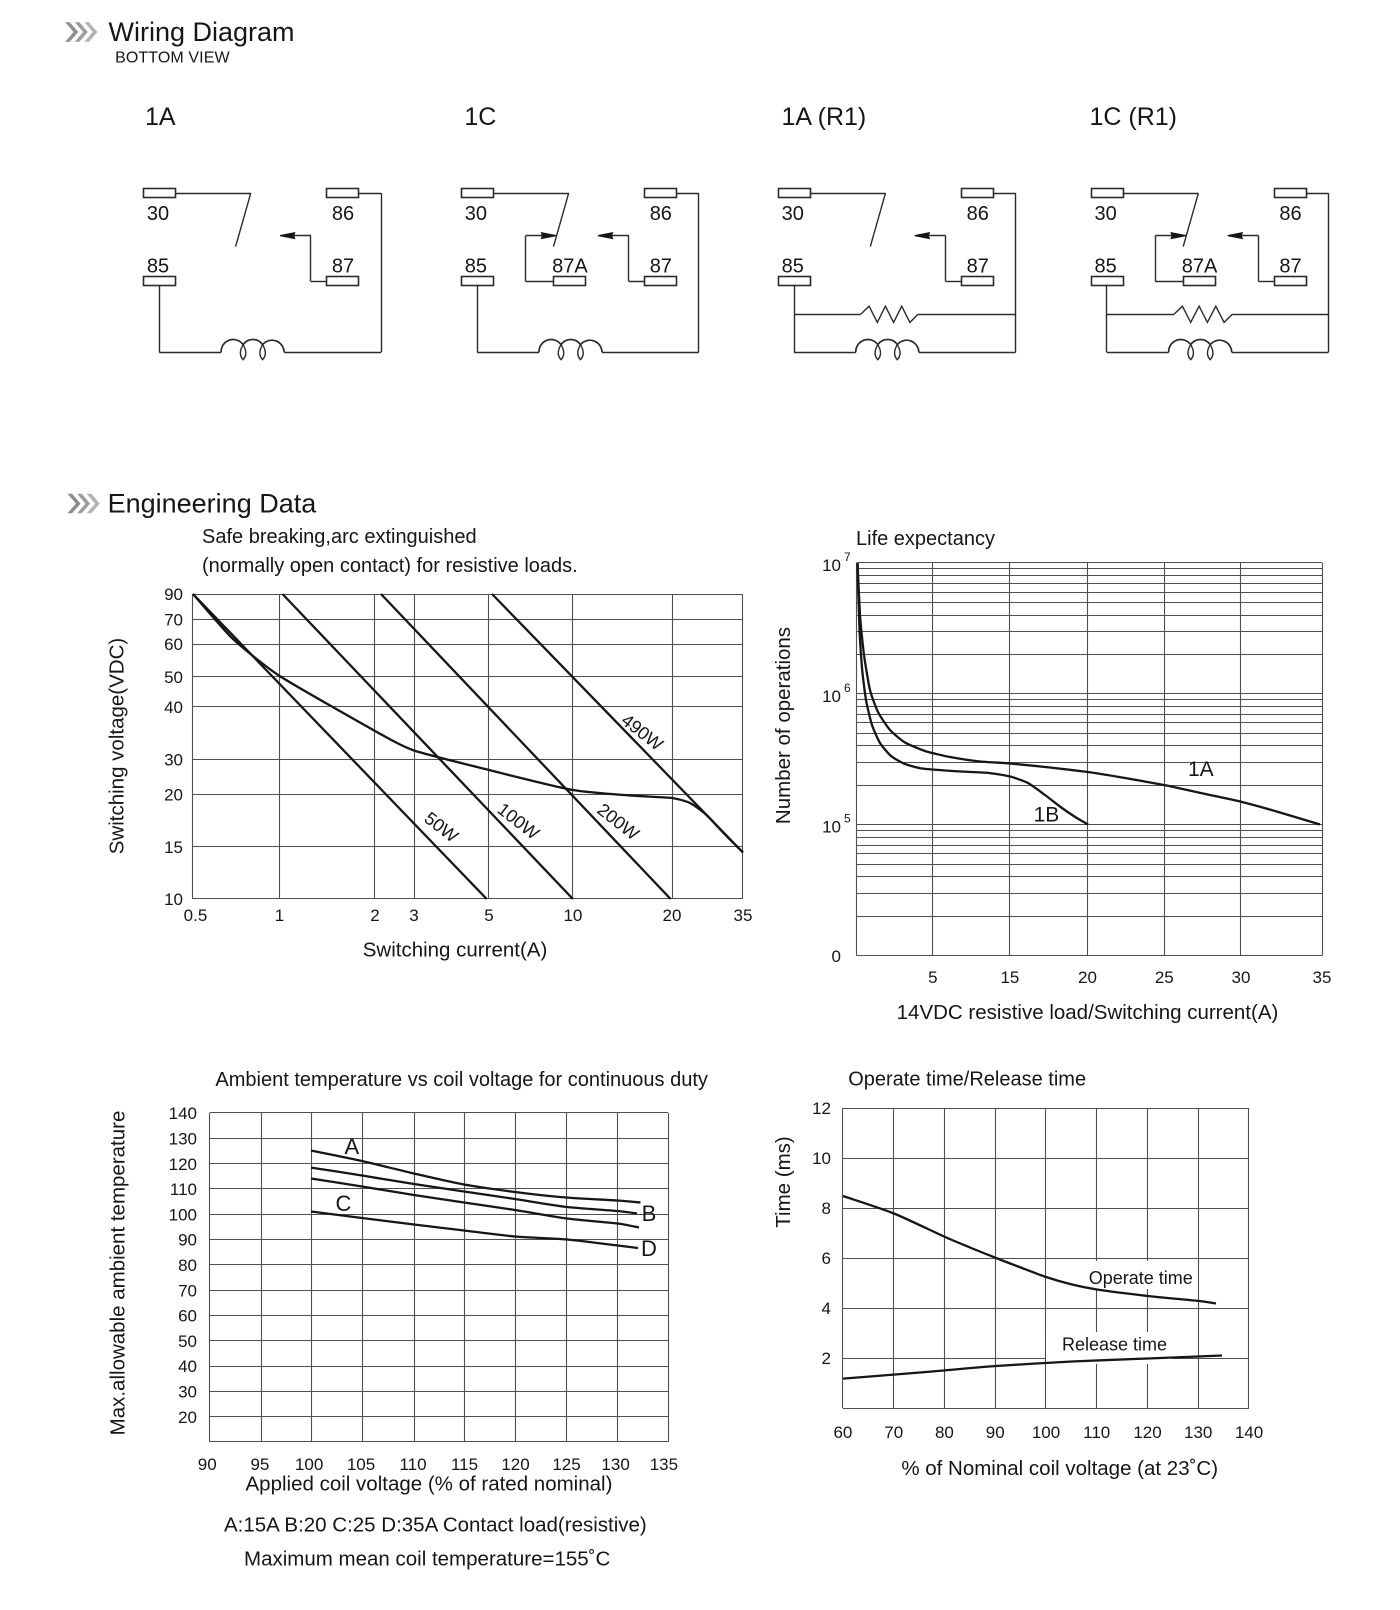 The height and width of the screenshot is (1610, 1400). I want to click on svg-text: Switching current(A), so click(455, 950).